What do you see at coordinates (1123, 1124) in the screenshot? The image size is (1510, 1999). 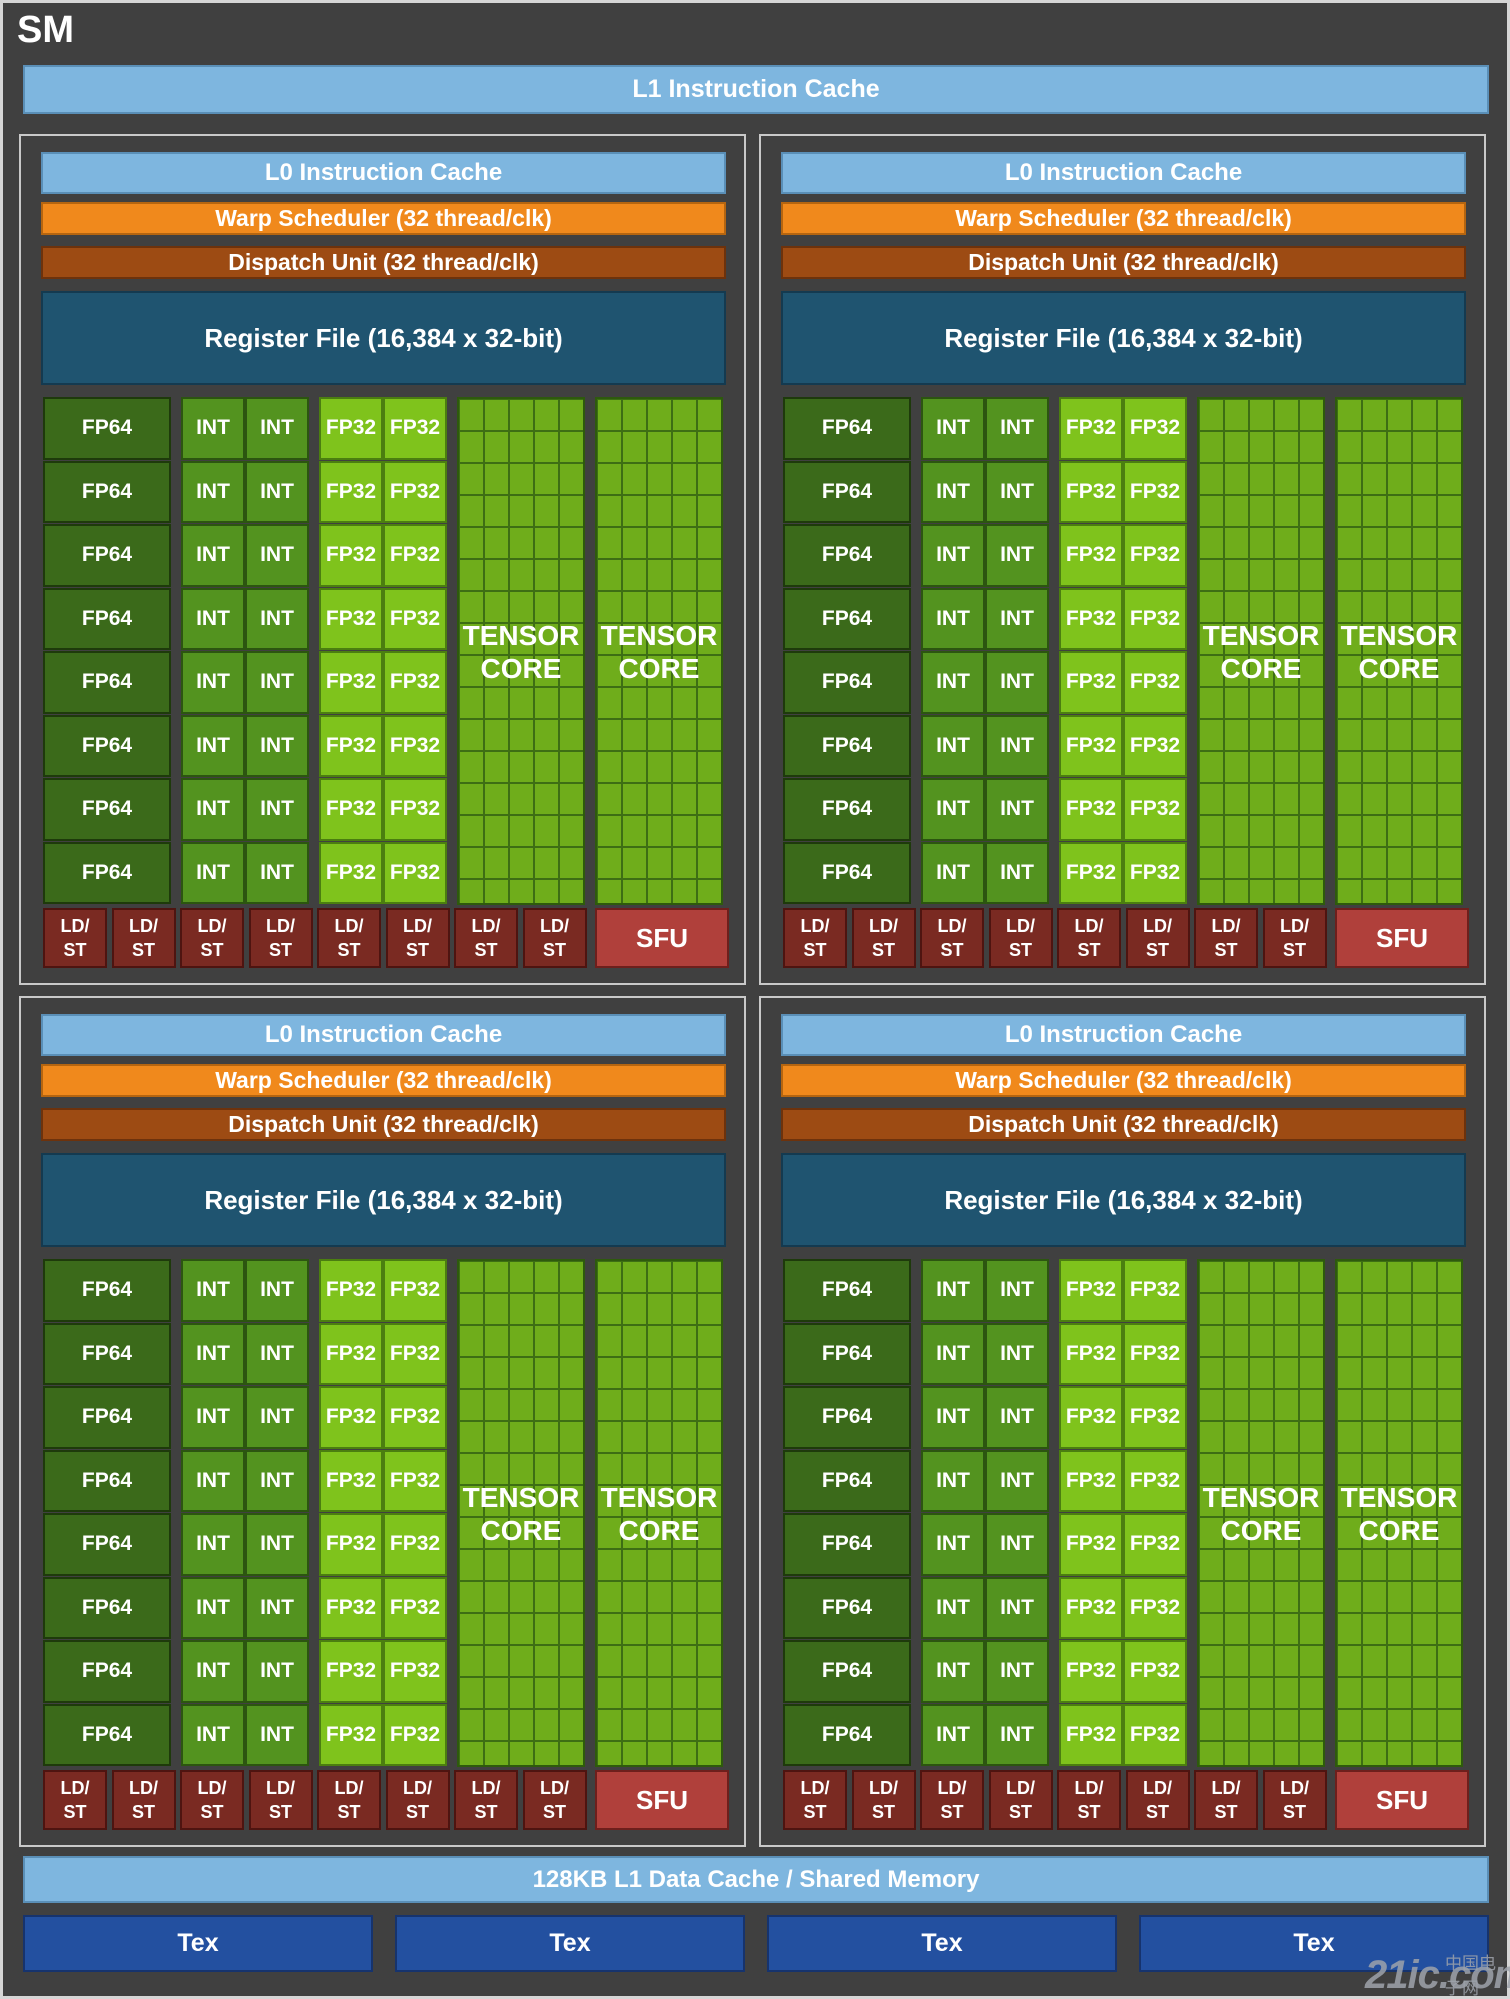 I see `dispatch-unit: Dispatch Unit (32 thread/clk)` at bounding box center [1123, 1124].